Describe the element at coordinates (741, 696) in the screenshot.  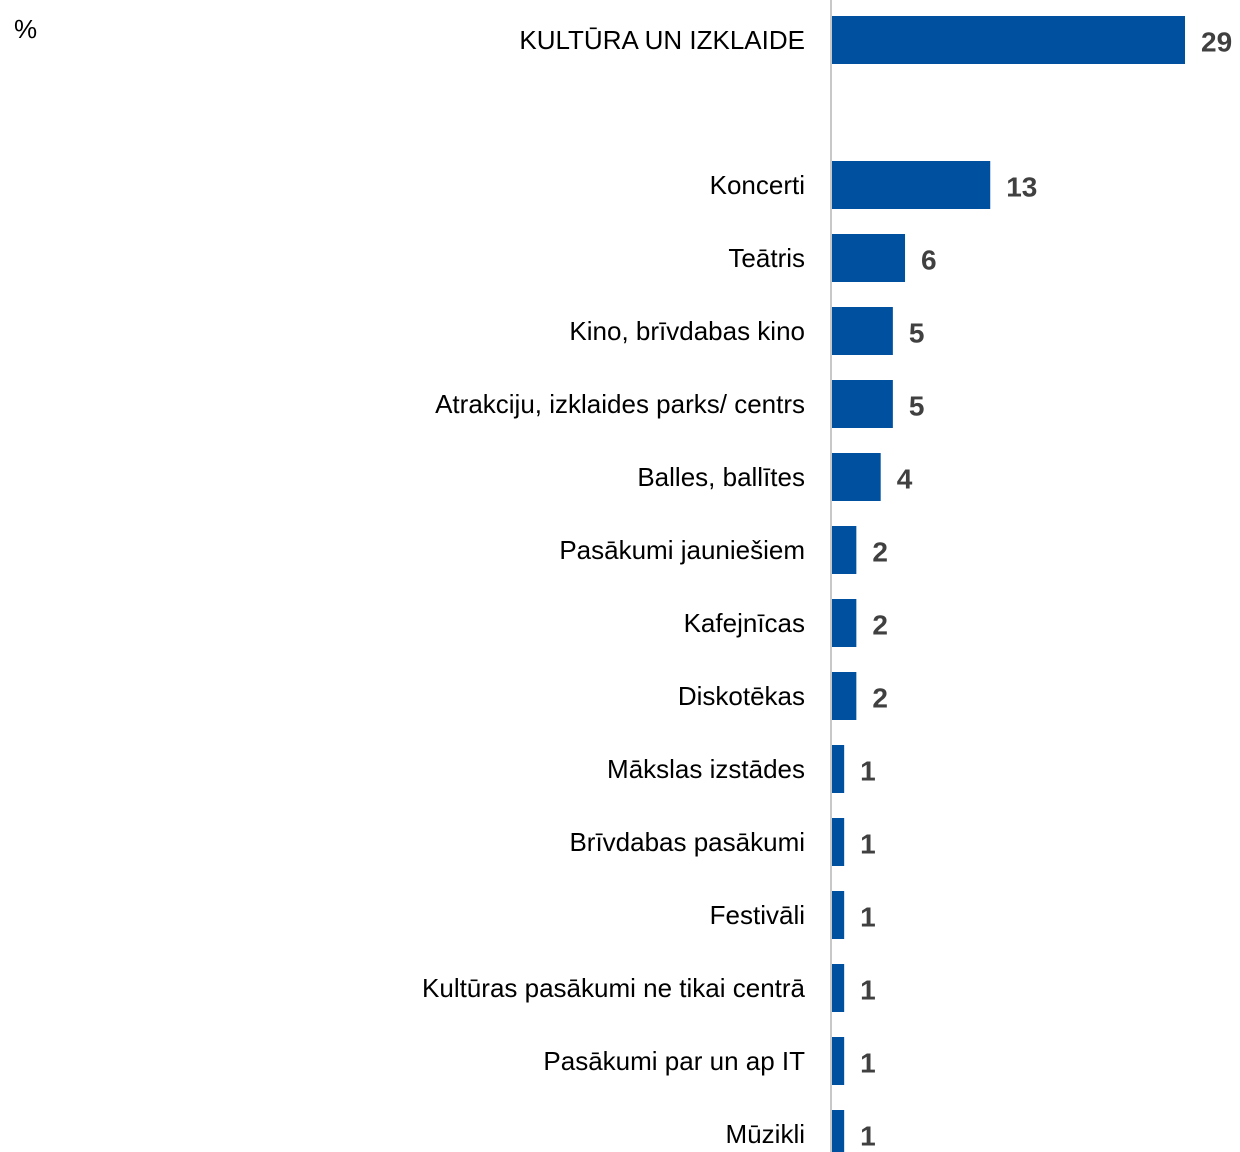
I see `category-label: Diskotēkas` at that location.